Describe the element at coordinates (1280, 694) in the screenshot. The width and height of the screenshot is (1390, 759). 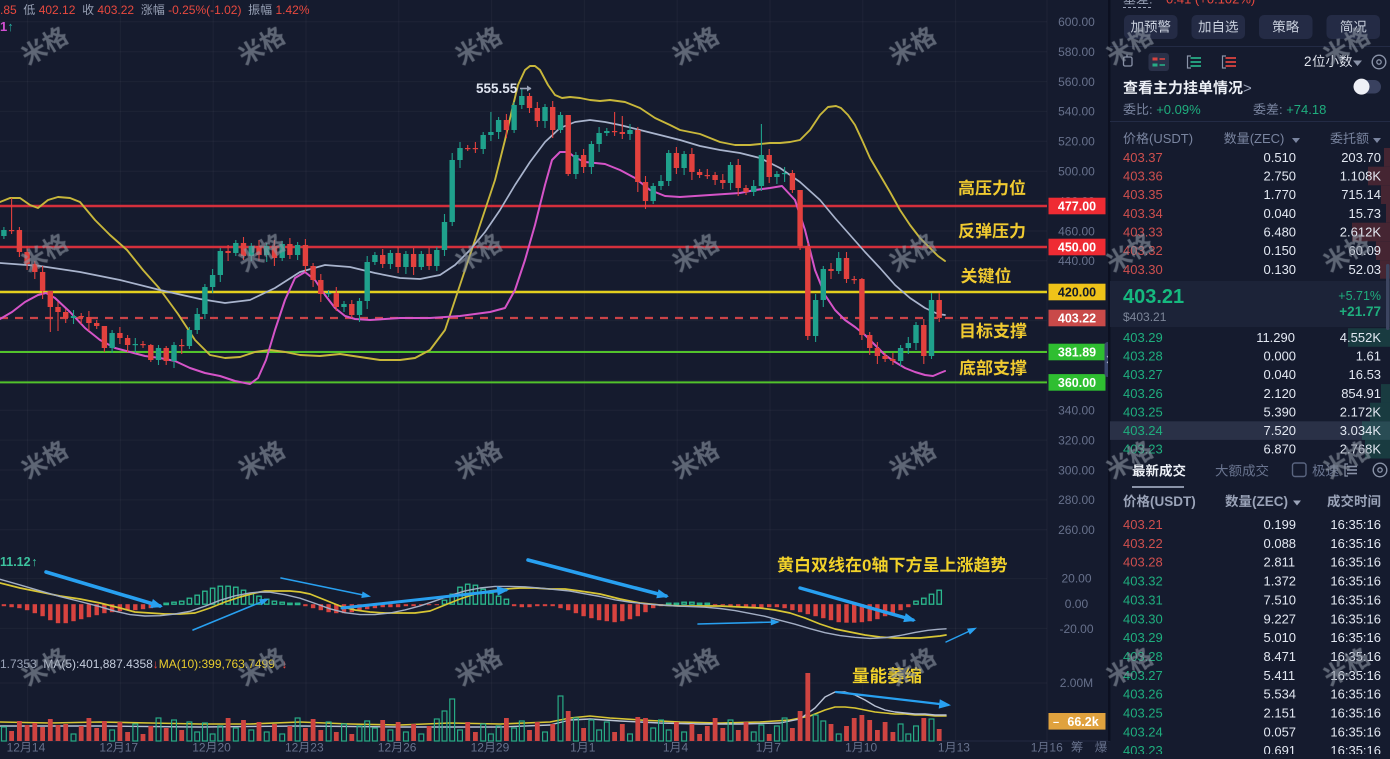
I see `svg-text: 5.534` at that location.